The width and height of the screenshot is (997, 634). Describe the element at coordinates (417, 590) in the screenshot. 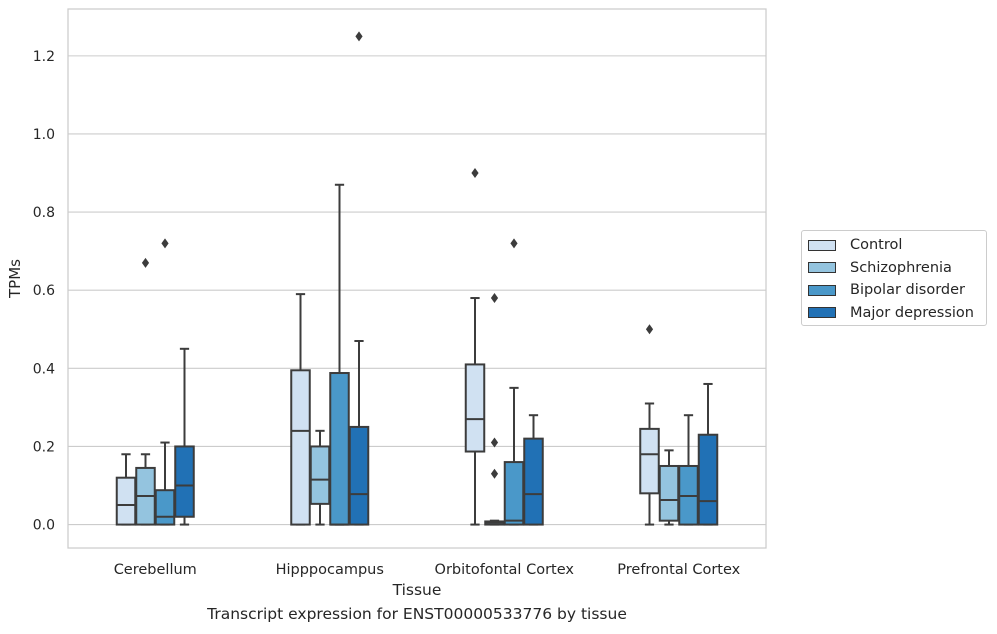

I see `x-axis-label: Tissue` at that location.